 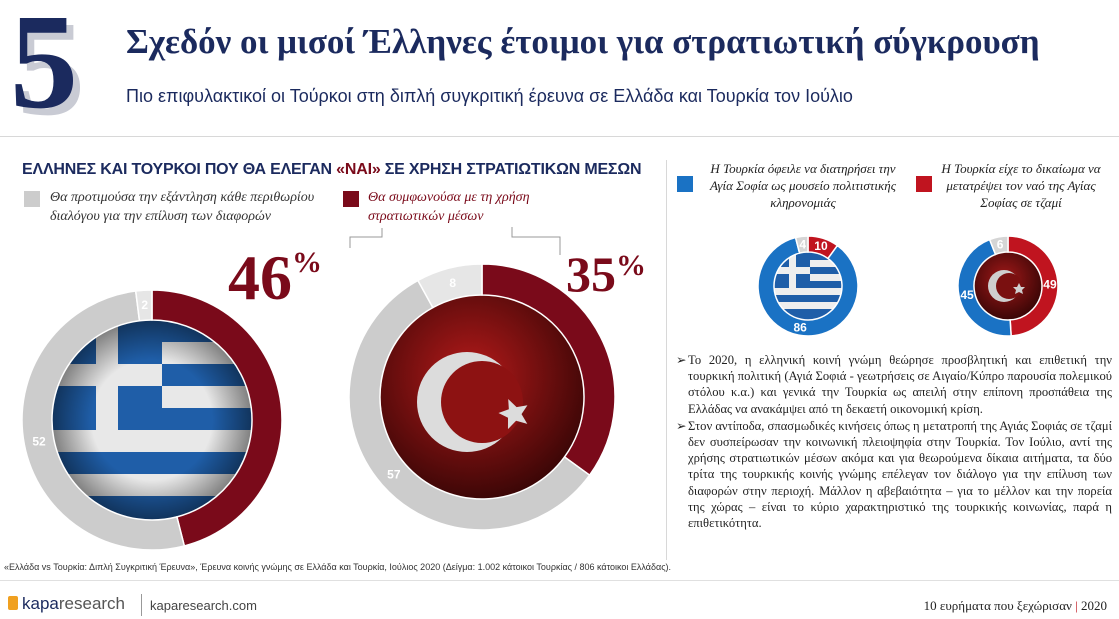 What do you see at coordinates (366, 238) in the screenshot?
I see `connector-left` at bounding box center [366, 238].